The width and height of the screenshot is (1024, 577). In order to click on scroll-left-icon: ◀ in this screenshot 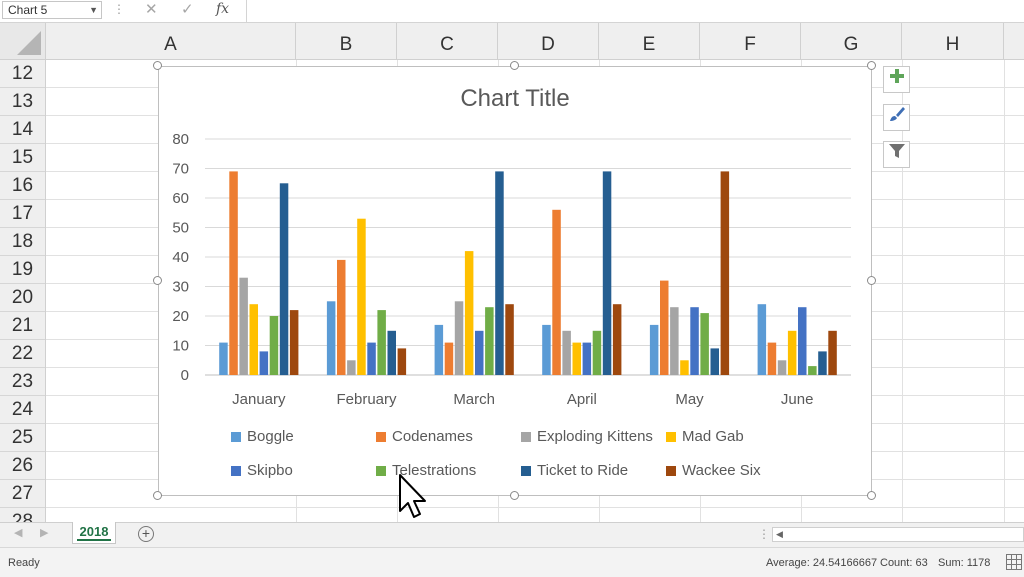, I will do `click(779, 534)`.